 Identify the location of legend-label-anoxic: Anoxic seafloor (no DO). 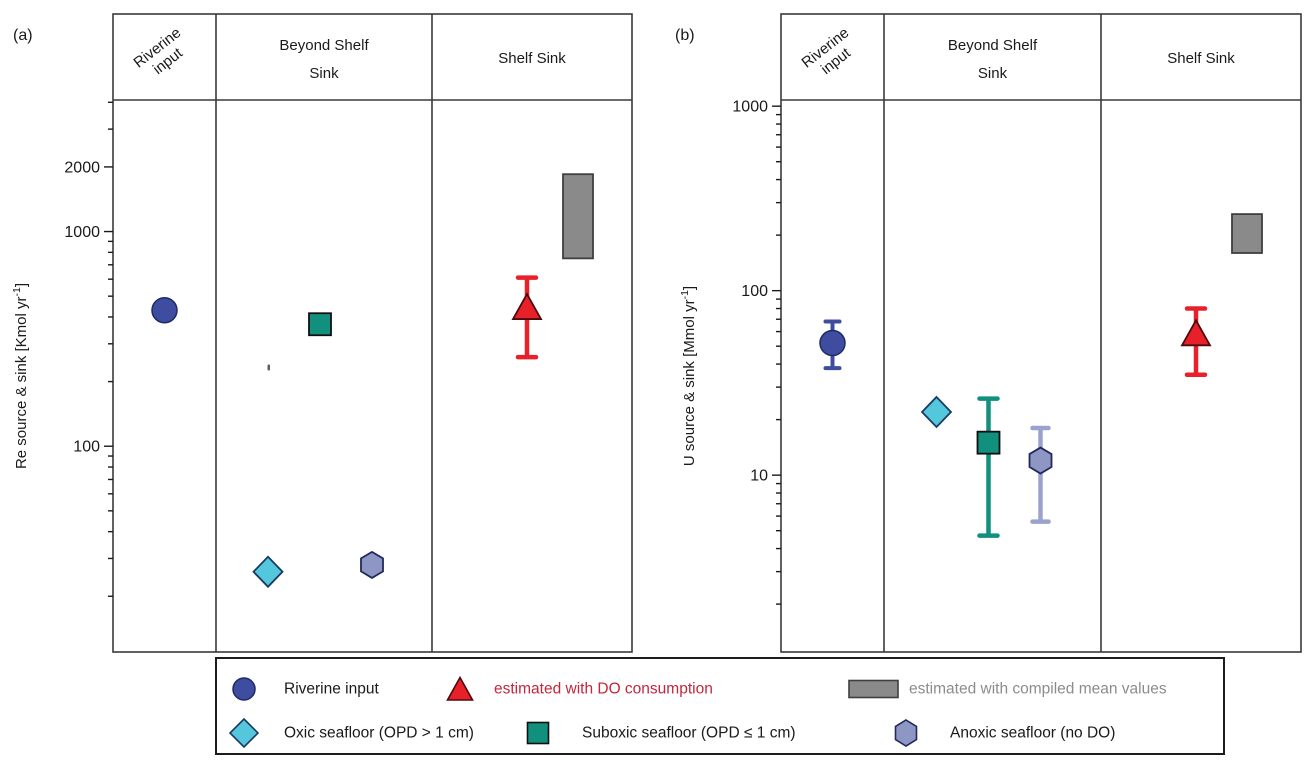
(1033, 733).